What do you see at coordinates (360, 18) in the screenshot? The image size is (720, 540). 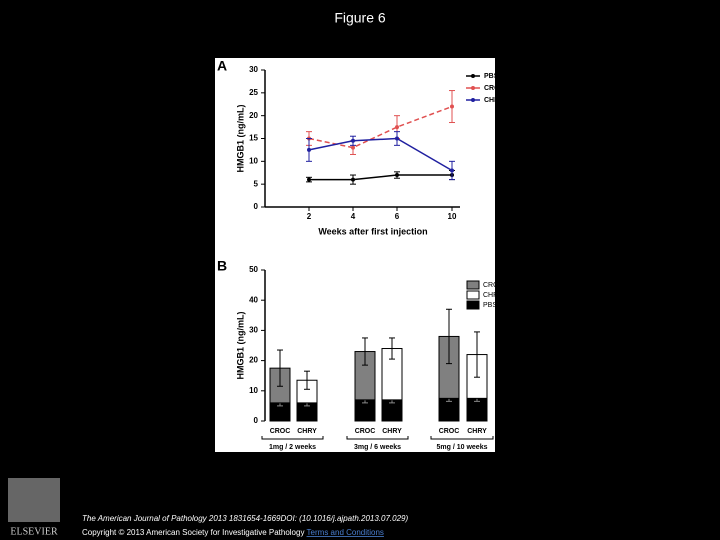 I see `slide-title: Figure 6` at bounding box center [360, 18].